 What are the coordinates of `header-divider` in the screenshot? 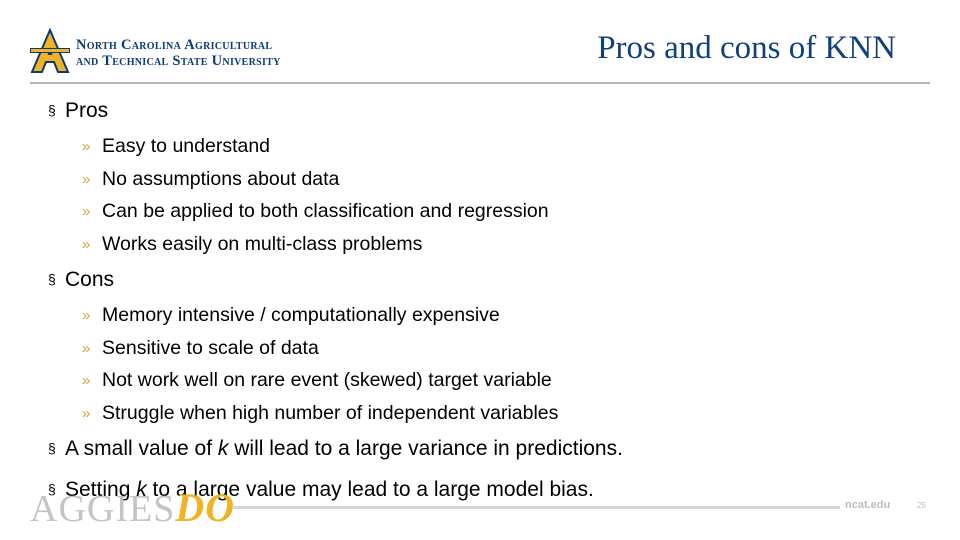 It's located at (480, 83).